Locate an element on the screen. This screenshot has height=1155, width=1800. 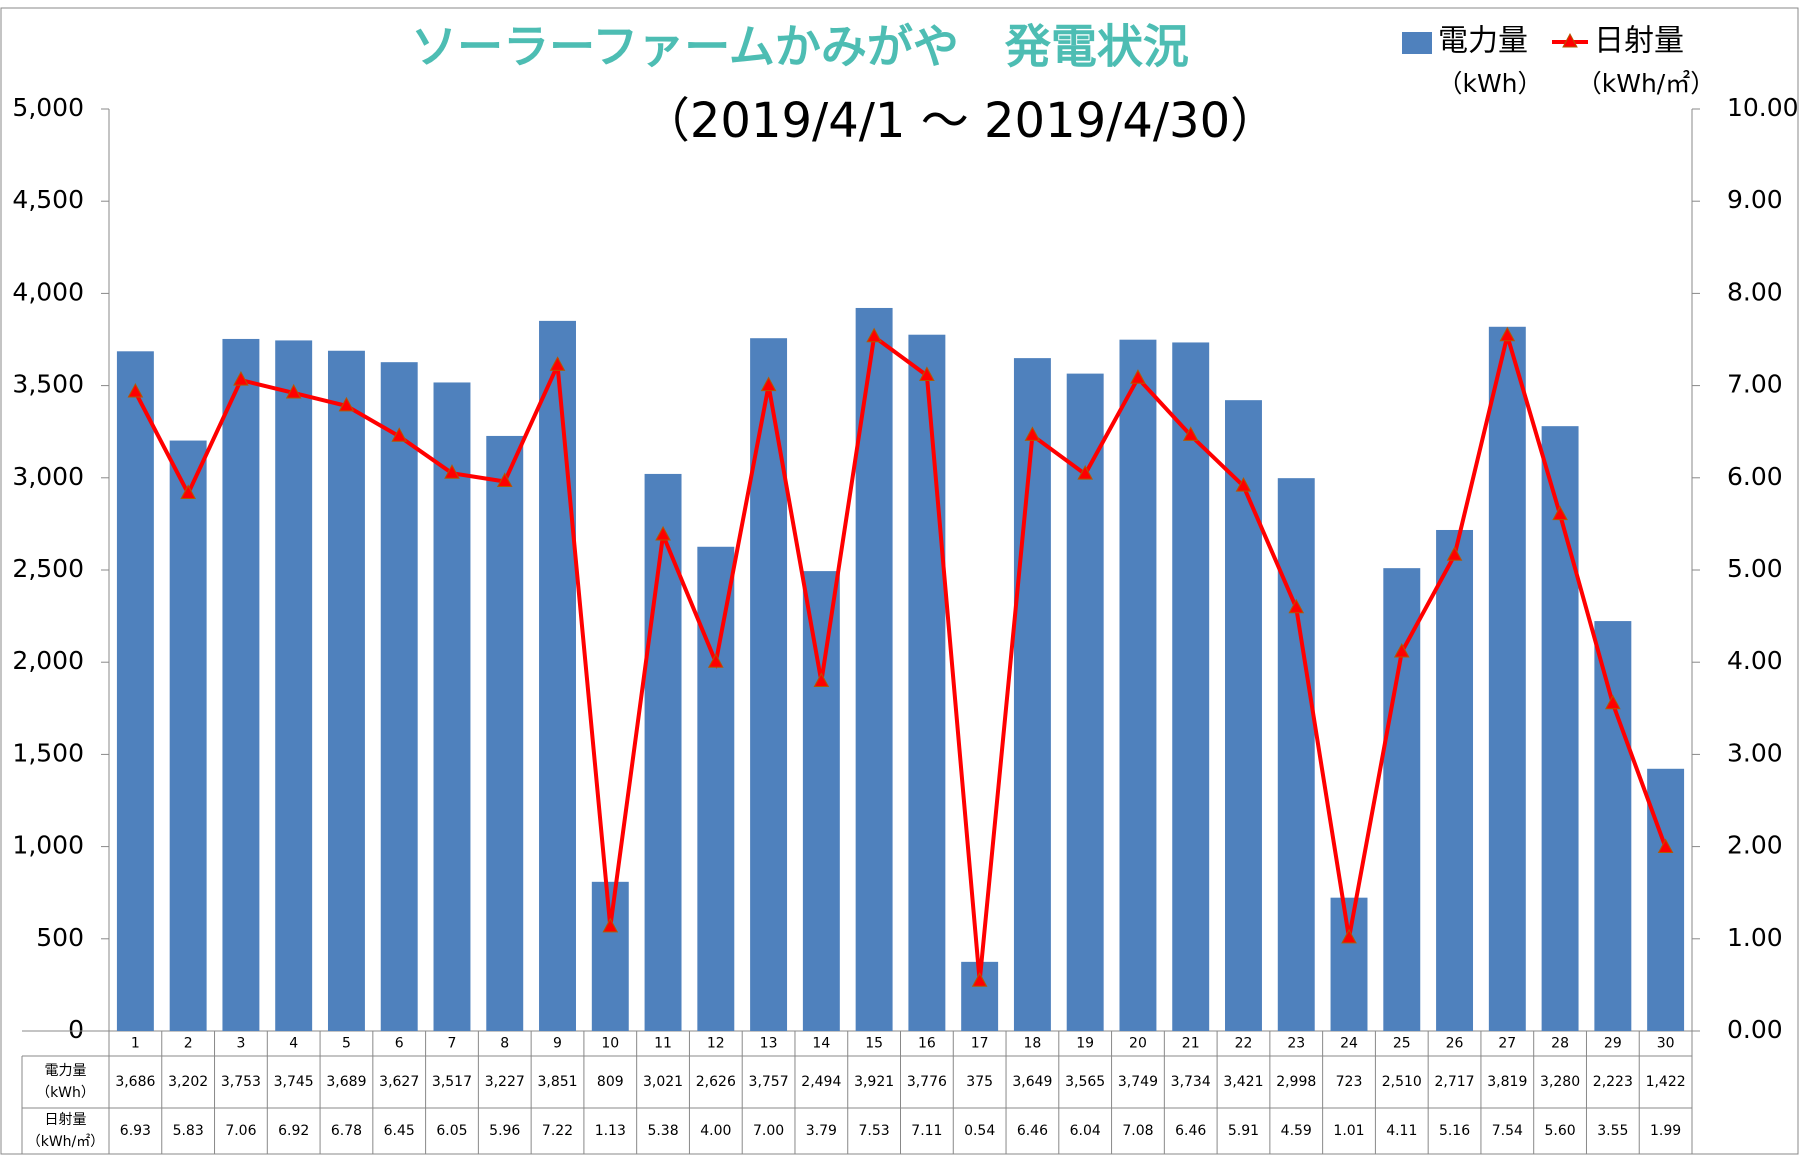
table-value: 2,717 is located at coordinates (1455, 1082).